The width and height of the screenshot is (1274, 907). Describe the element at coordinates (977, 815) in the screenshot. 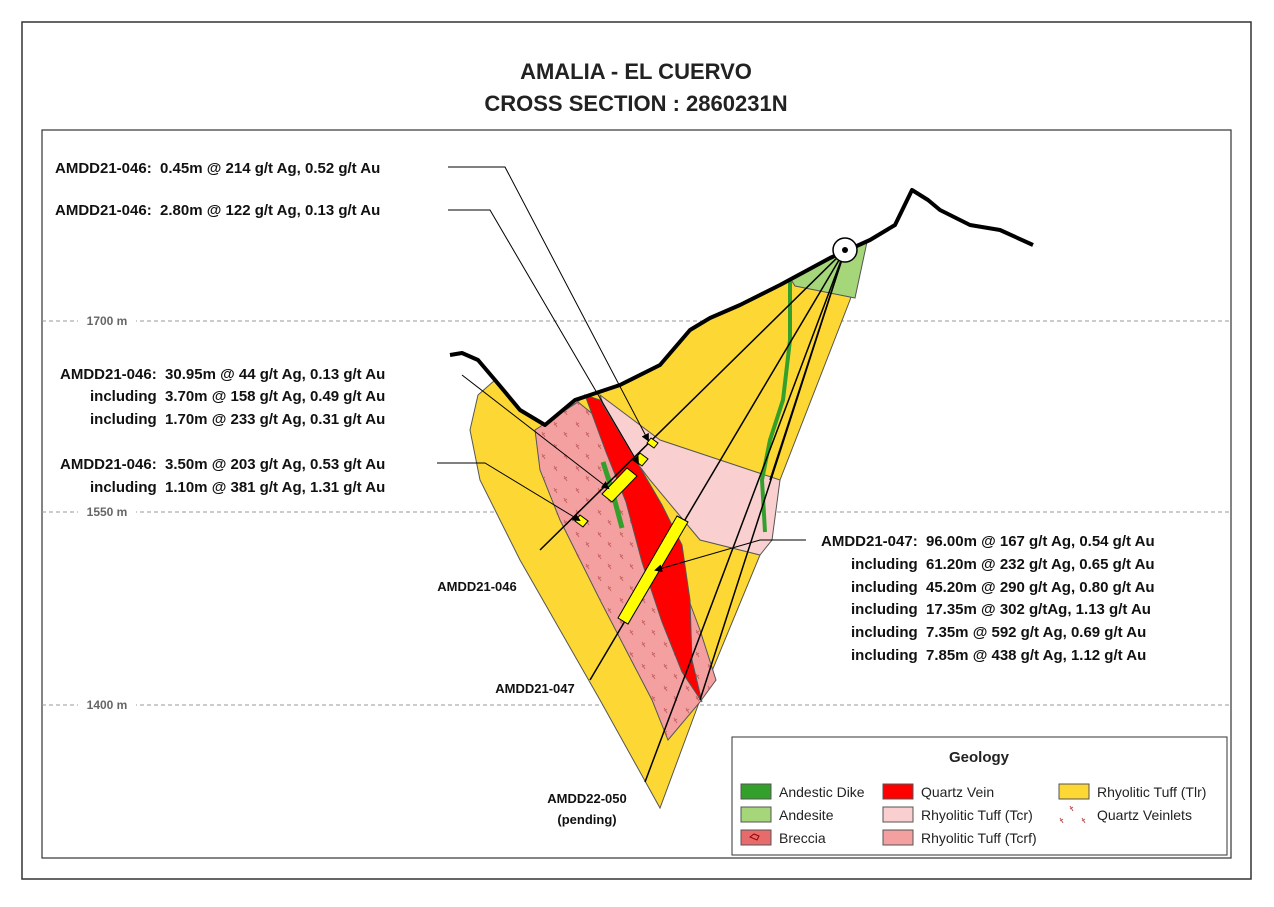

I see `legend-label: Rhyolitic Tuff (Tcr)` at that location.